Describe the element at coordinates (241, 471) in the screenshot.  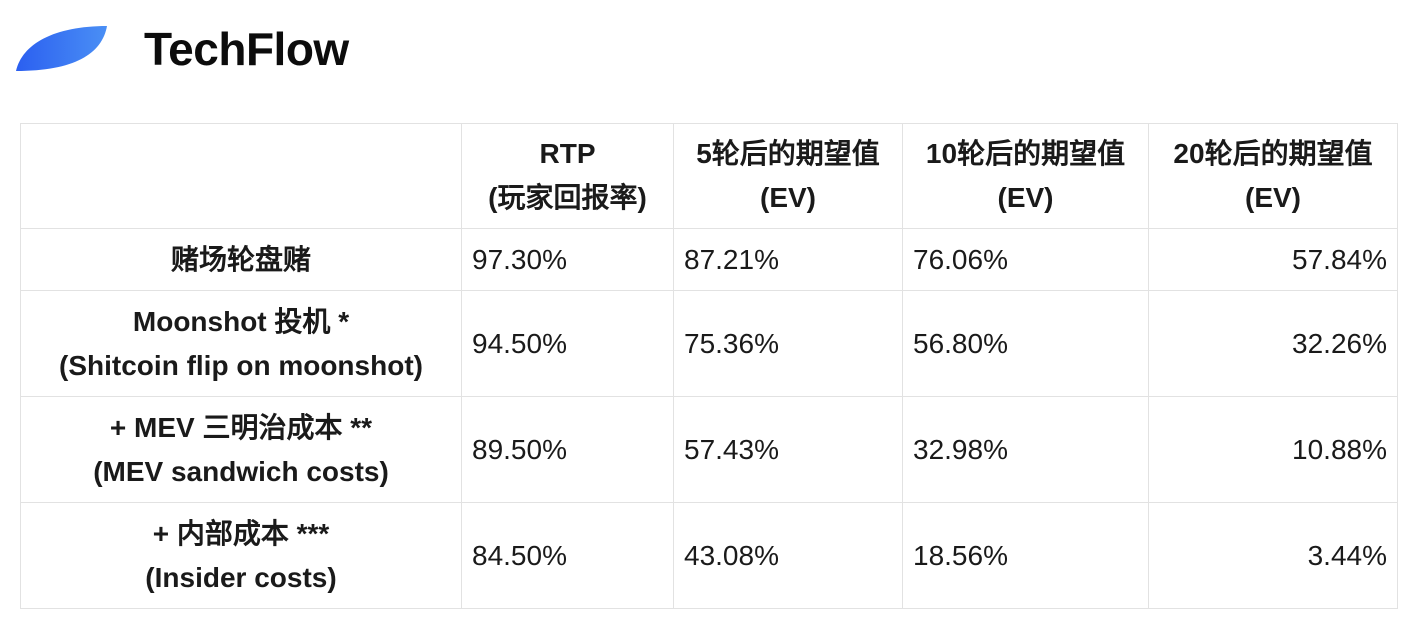
I see `row-label-line: (MEV sandwich costs)` at that location.